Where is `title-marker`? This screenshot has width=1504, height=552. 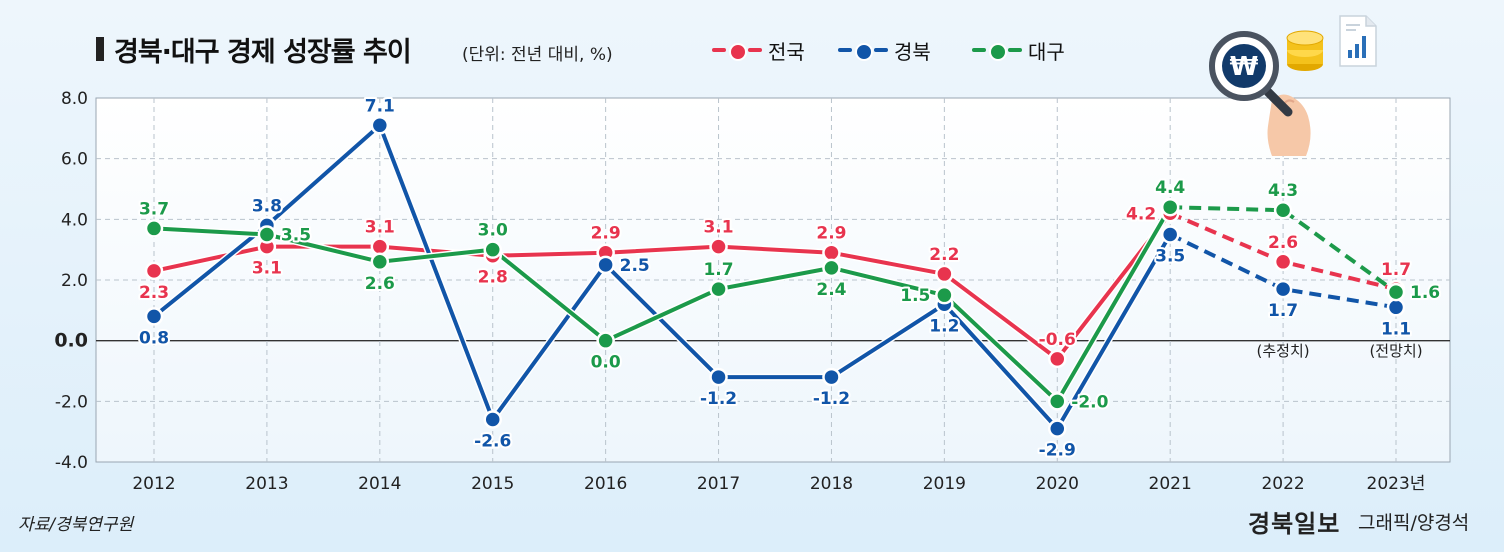
title-marker is located at coordinates (100, 49).